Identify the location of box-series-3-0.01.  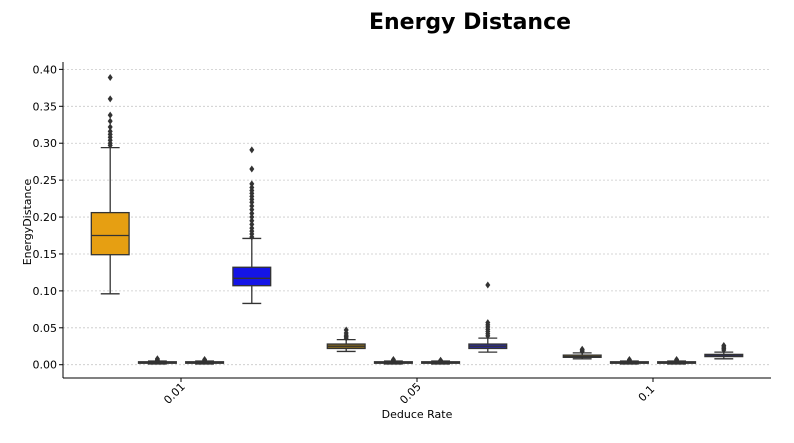
(205, 360).